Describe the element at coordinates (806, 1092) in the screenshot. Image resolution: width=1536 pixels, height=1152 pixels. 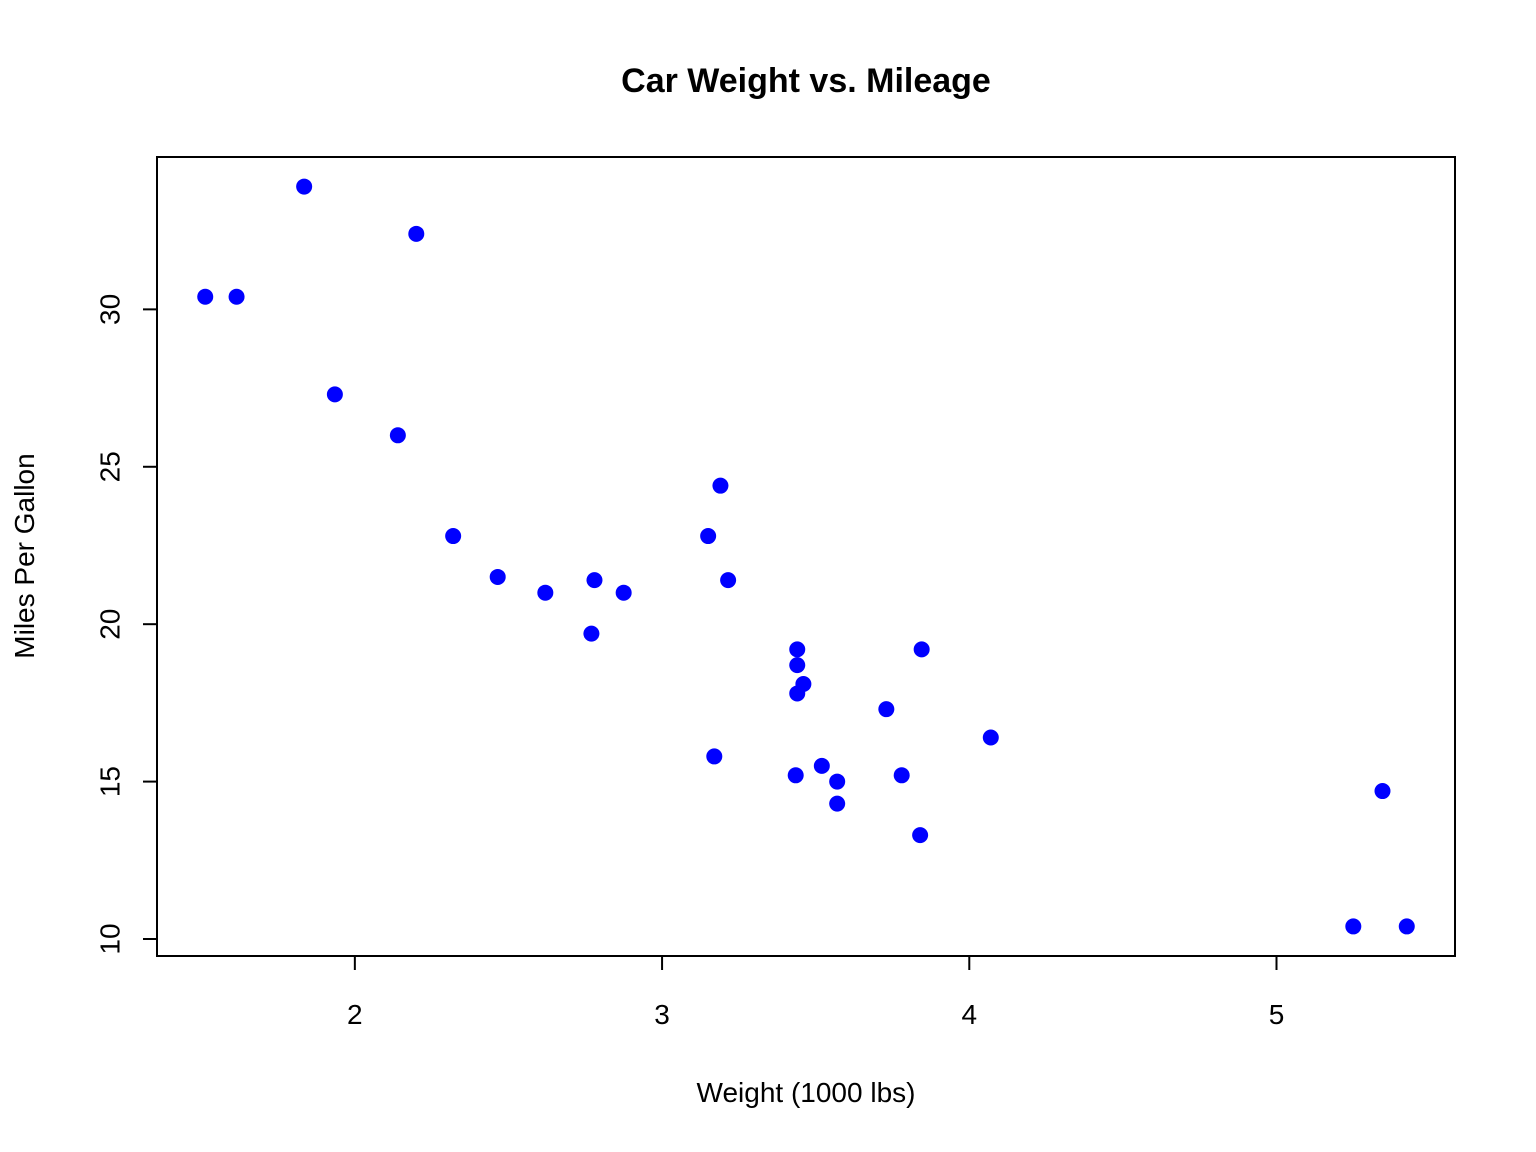
I see `x-axis-label: Weight (1000 lbs)` at that location.